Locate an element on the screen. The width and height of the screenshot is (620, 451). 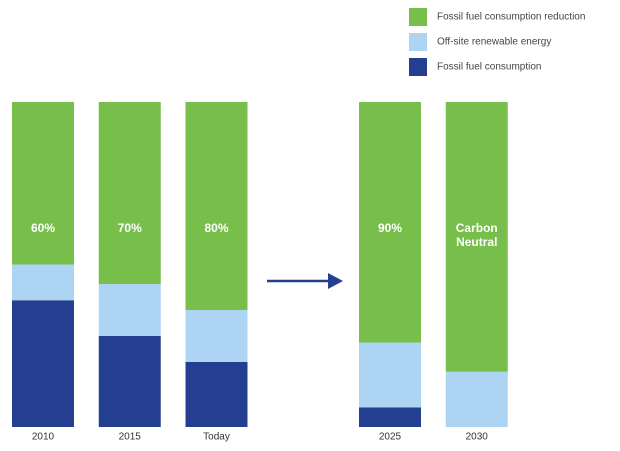
legend-label: Fossil fuel consumption reduction is located at coordinates (511, 17).